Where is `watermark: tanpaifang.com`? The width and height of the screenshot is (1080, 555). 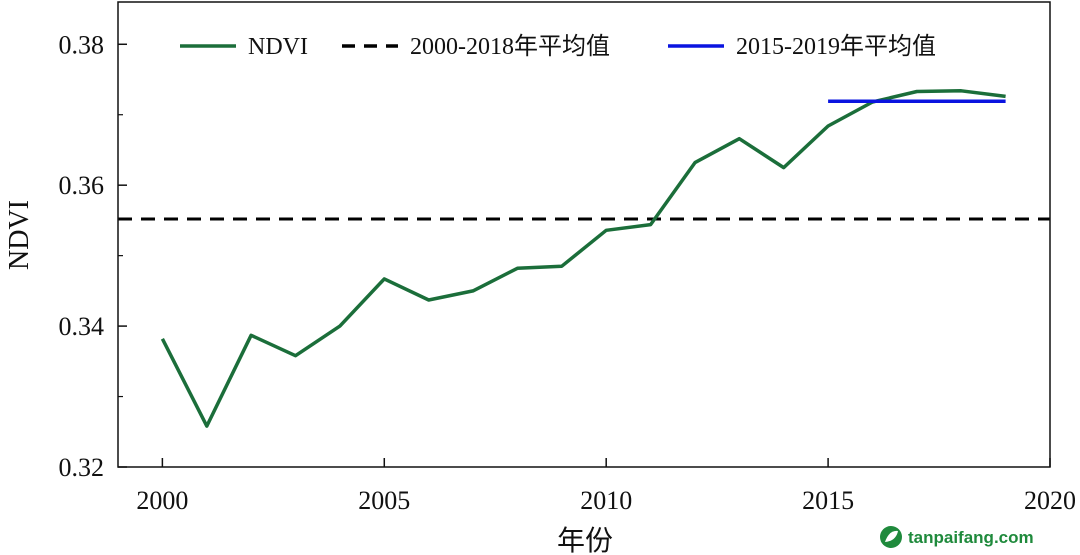
watermark: tanpaifang.com is located at coordinates (957, 537).